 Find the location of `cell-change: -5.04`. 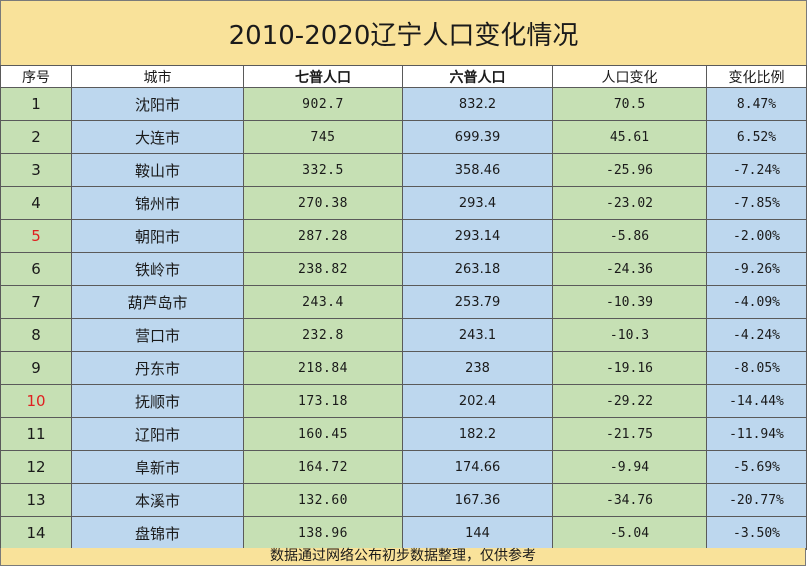

cell-change: -5.04 is located at coordinates (629, 533).